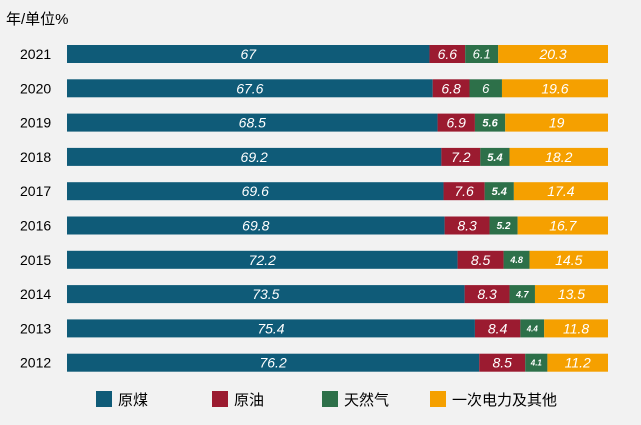 The image size is (641, 425). Describe the element at coordinates (35, 88) in the screenshot. I see `year-label: 2020` at that location.